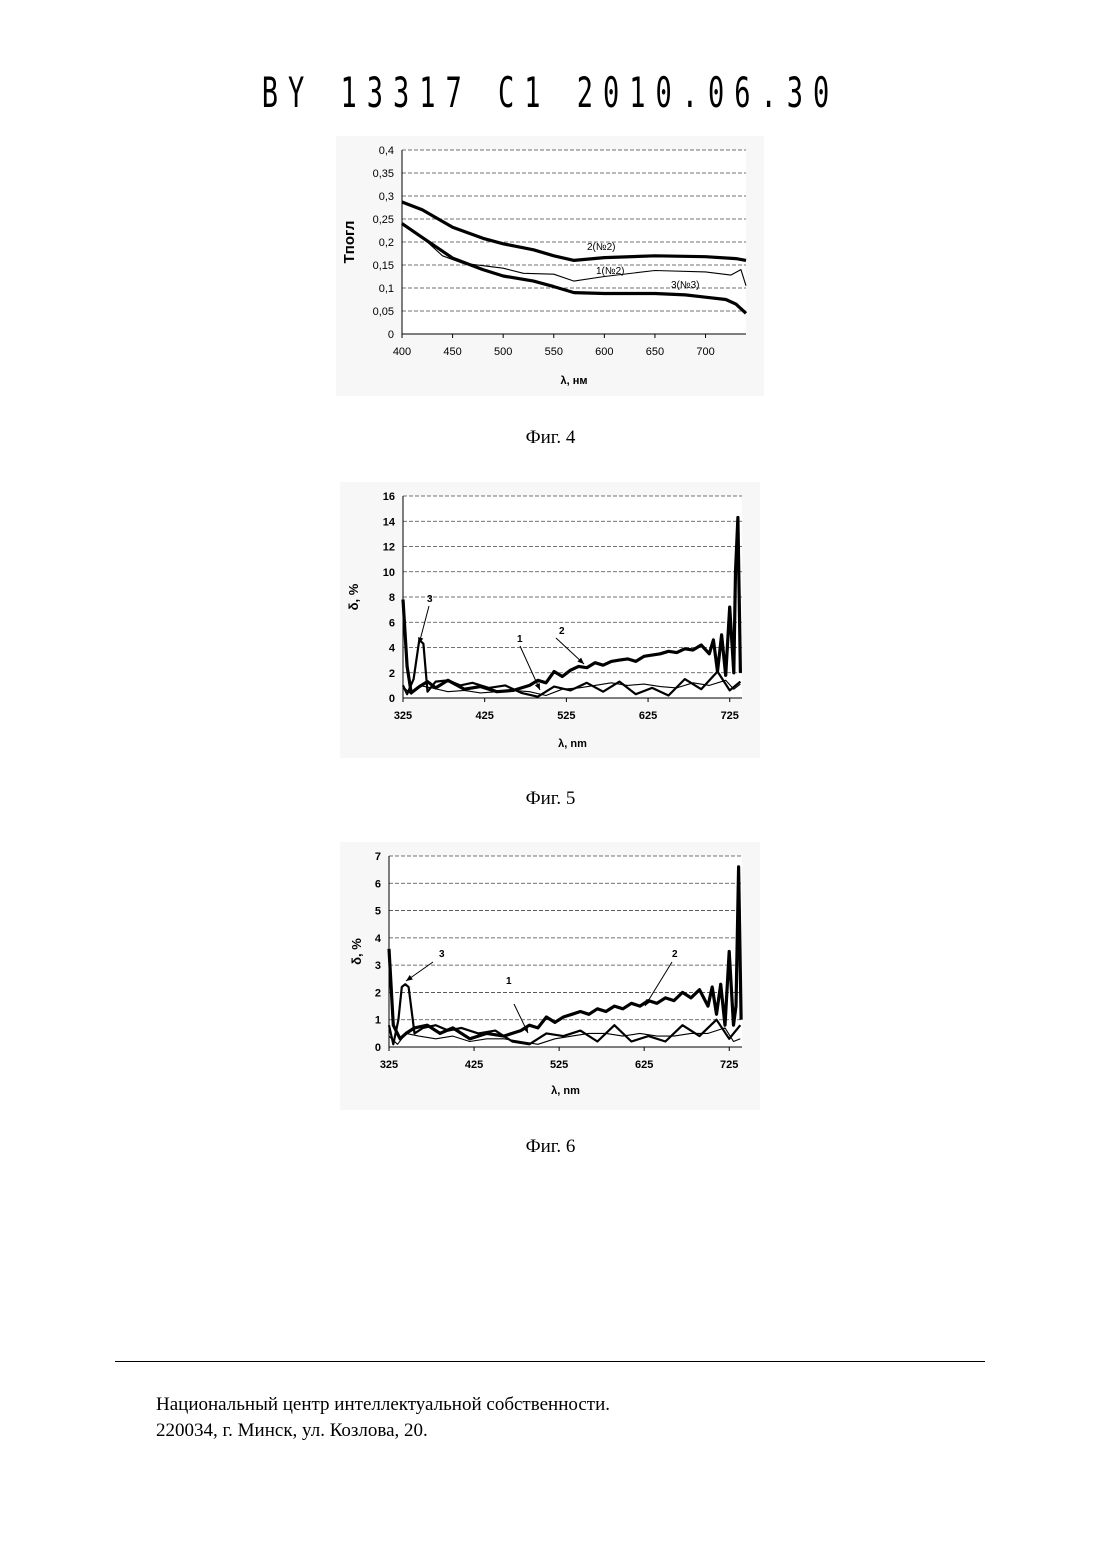 This screenshot has width=1101, height=1556. I want to click on x-tick-label: 600, so click(604, 352).